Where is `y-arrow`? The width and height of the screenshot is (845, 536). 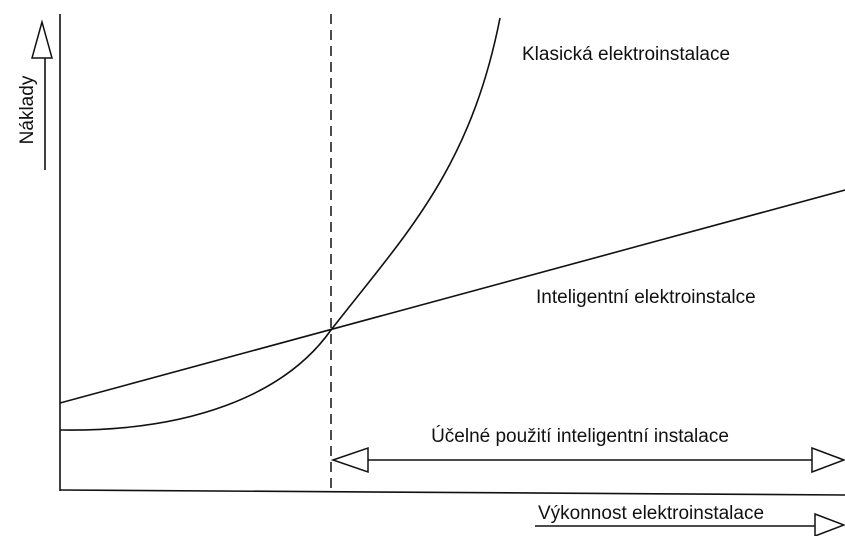 y-arrow is located at coordinates (42, 39).